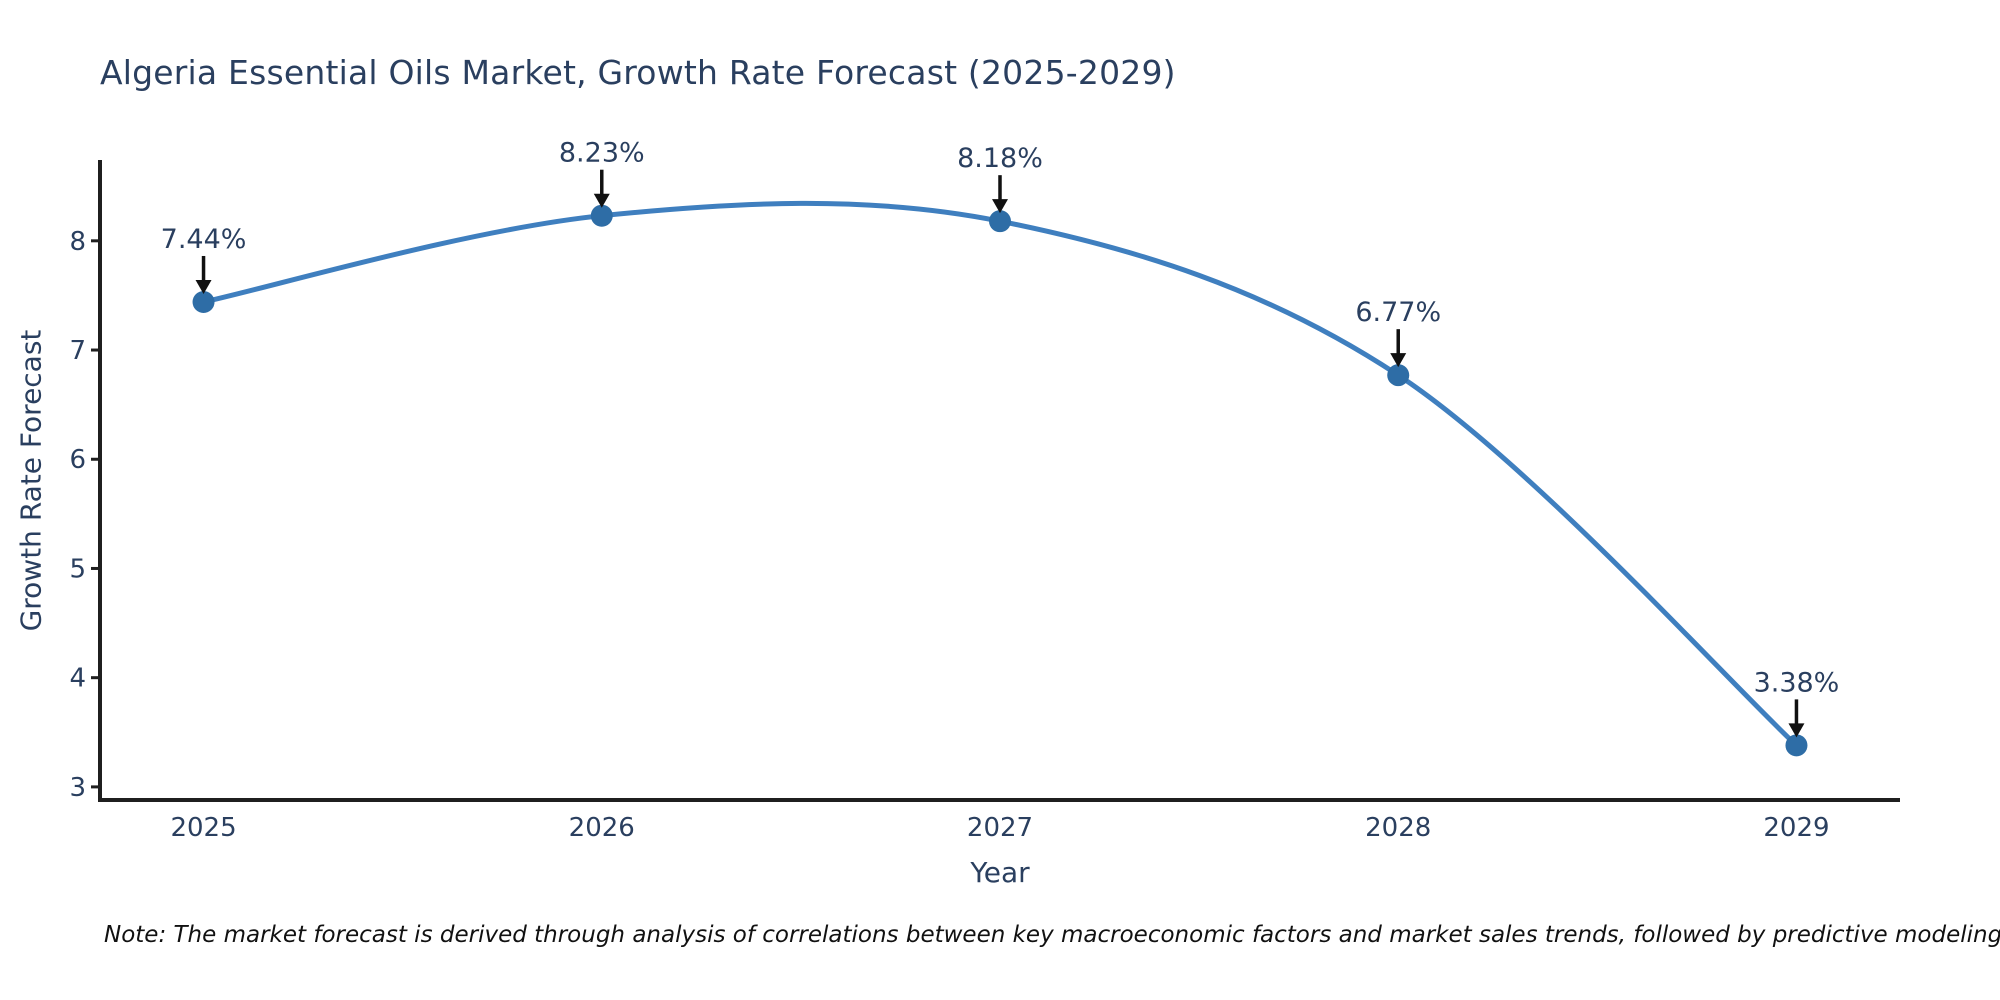 This screenshot has width=2000, height=1000. I want to click on x-tick-label: 2025, so click(203, 828).